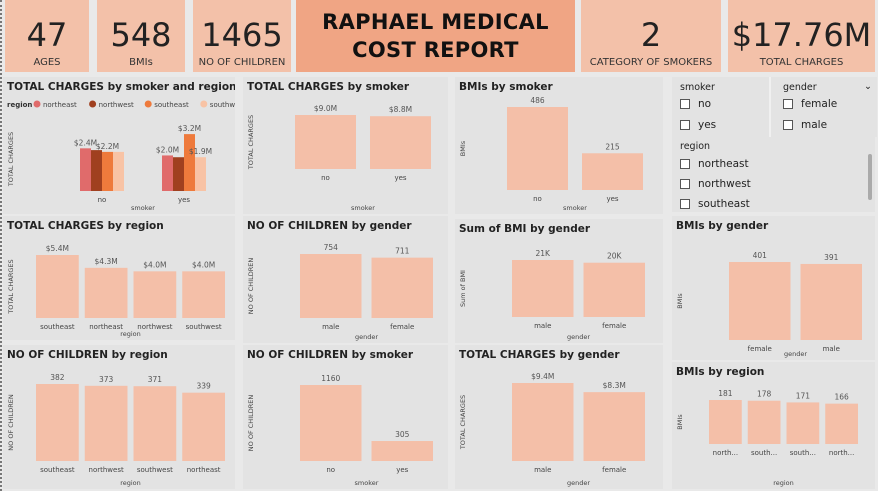 The image size is (878, 491). What do you see at coordinates (328, 87) in the screenshot?
I see `chart-title: TOTAL CHARGES by smoker` at bounding box center [328, 87].